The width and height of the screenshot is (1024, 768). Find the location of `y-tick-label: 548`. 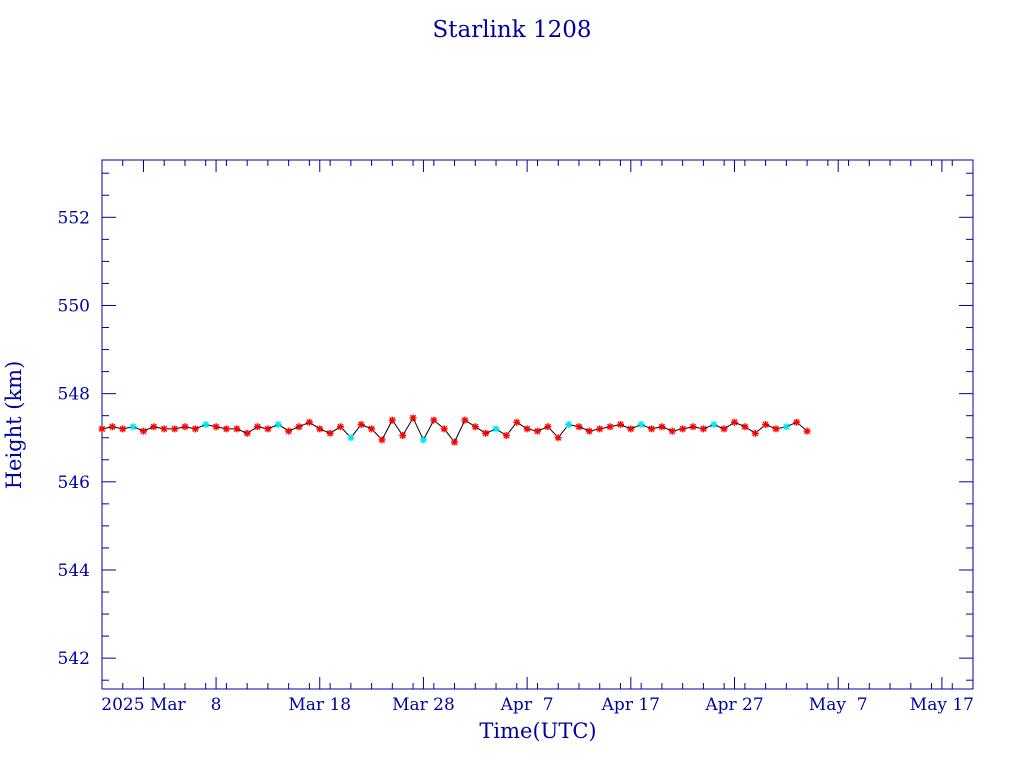

y-tick-label: 548 is located at coordinates (74, 395).